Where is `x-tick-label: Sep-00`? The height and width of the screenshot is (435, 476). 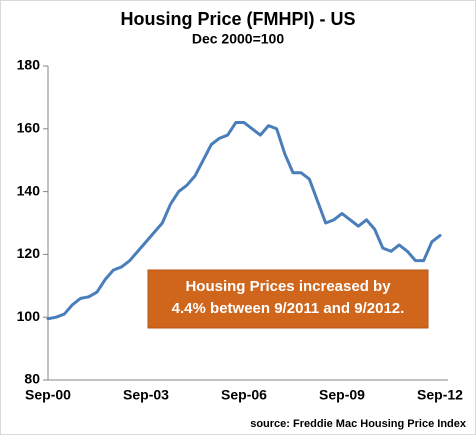 x-tick-label: Sep-00 is located at coordinates (48, 395).